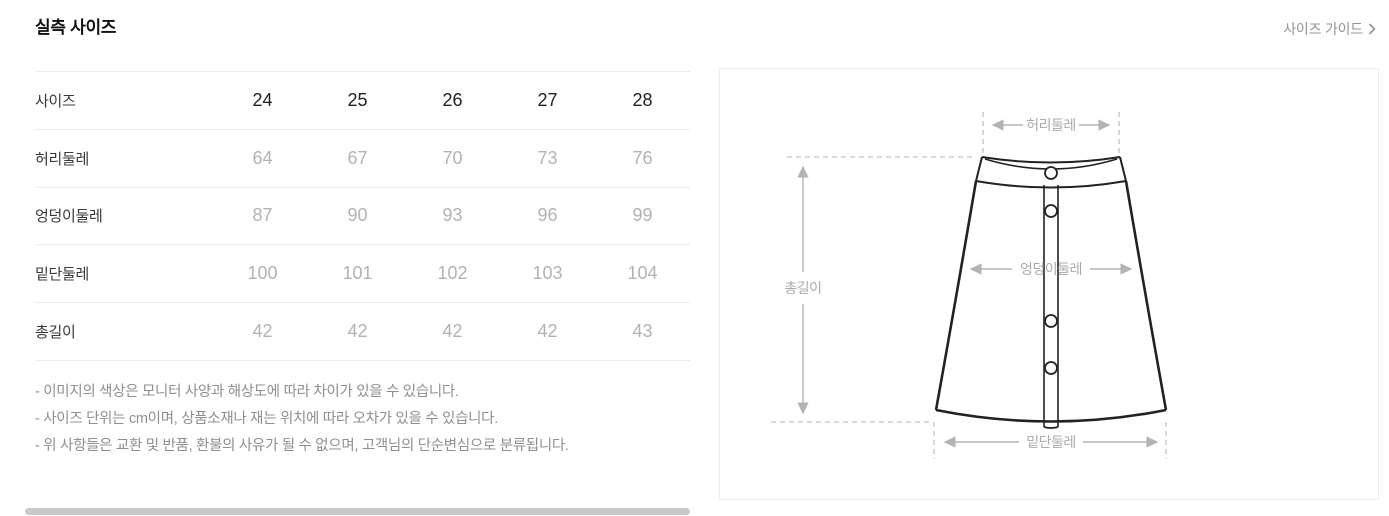  I want to click on cell-value: 100, so click(262, 273).